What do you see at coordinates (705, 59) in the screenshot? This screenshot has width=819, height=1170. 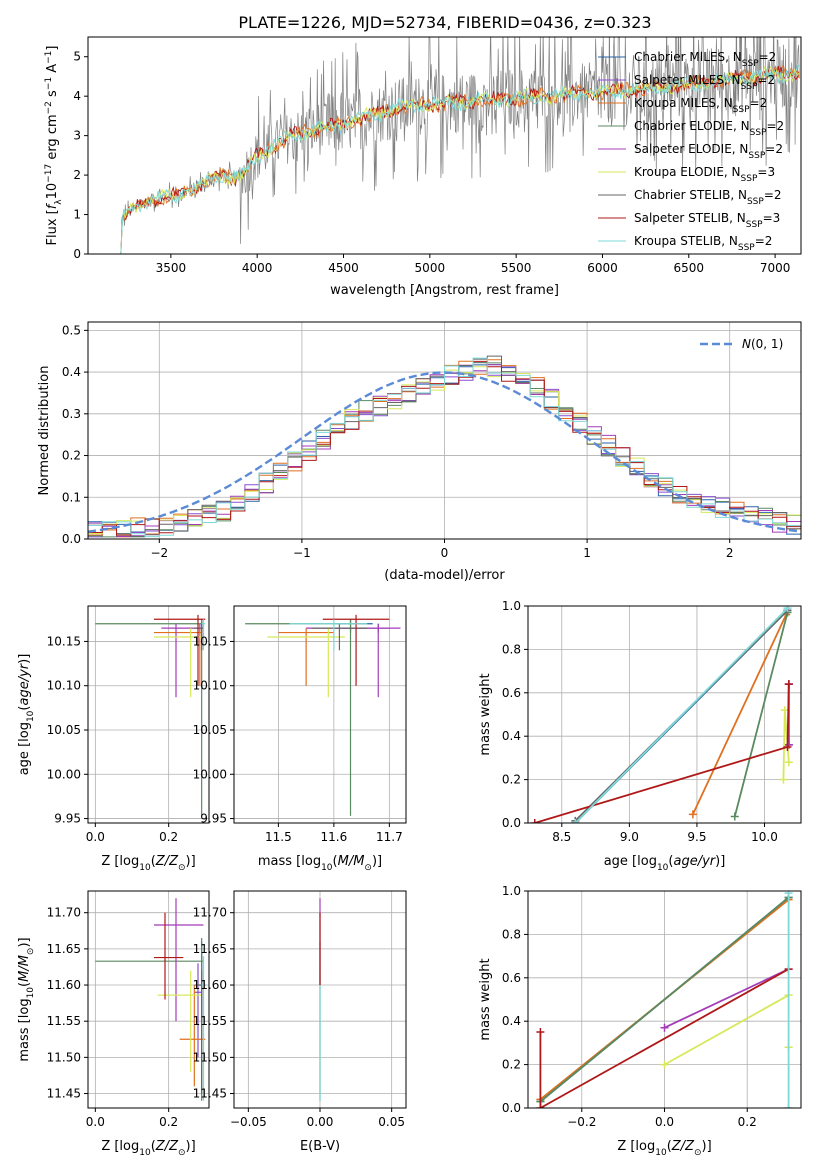 I see `legend-label: Chabrier MILES, NSSP=2` at bounding box center [705, 59].